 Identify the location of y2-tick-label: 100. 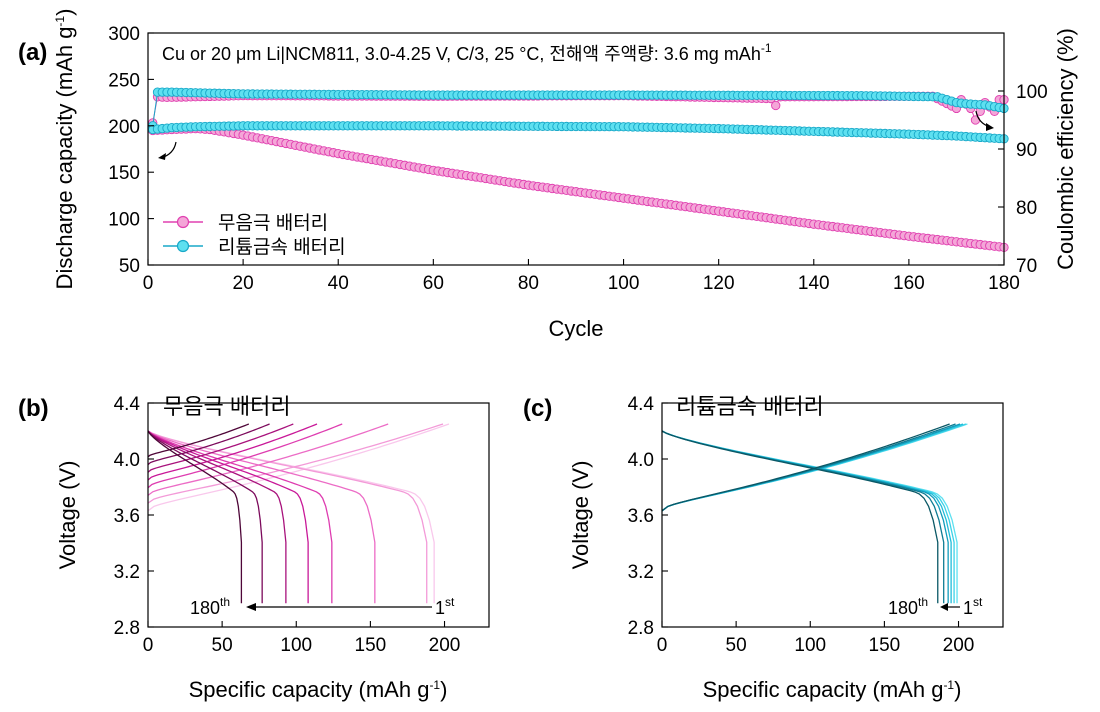
(1032, 92).